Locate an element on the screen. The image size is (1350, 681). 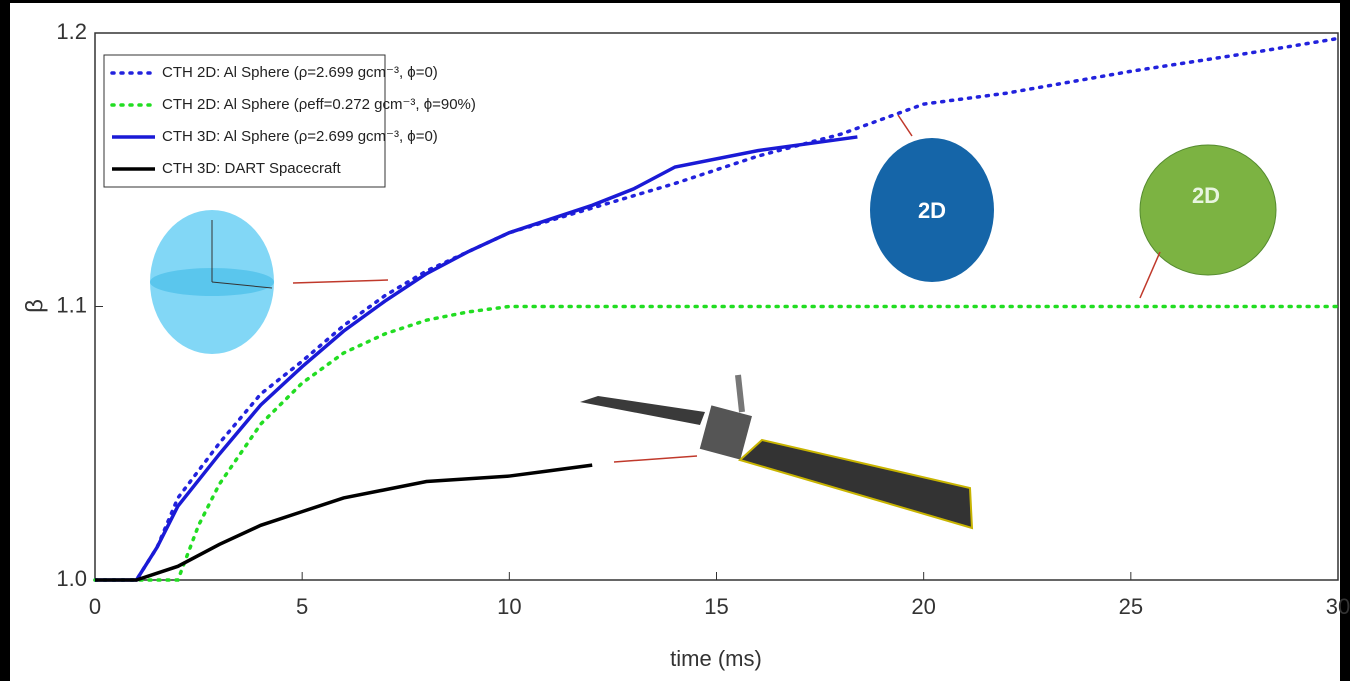
legend-box is located at coordinates (244, 121).